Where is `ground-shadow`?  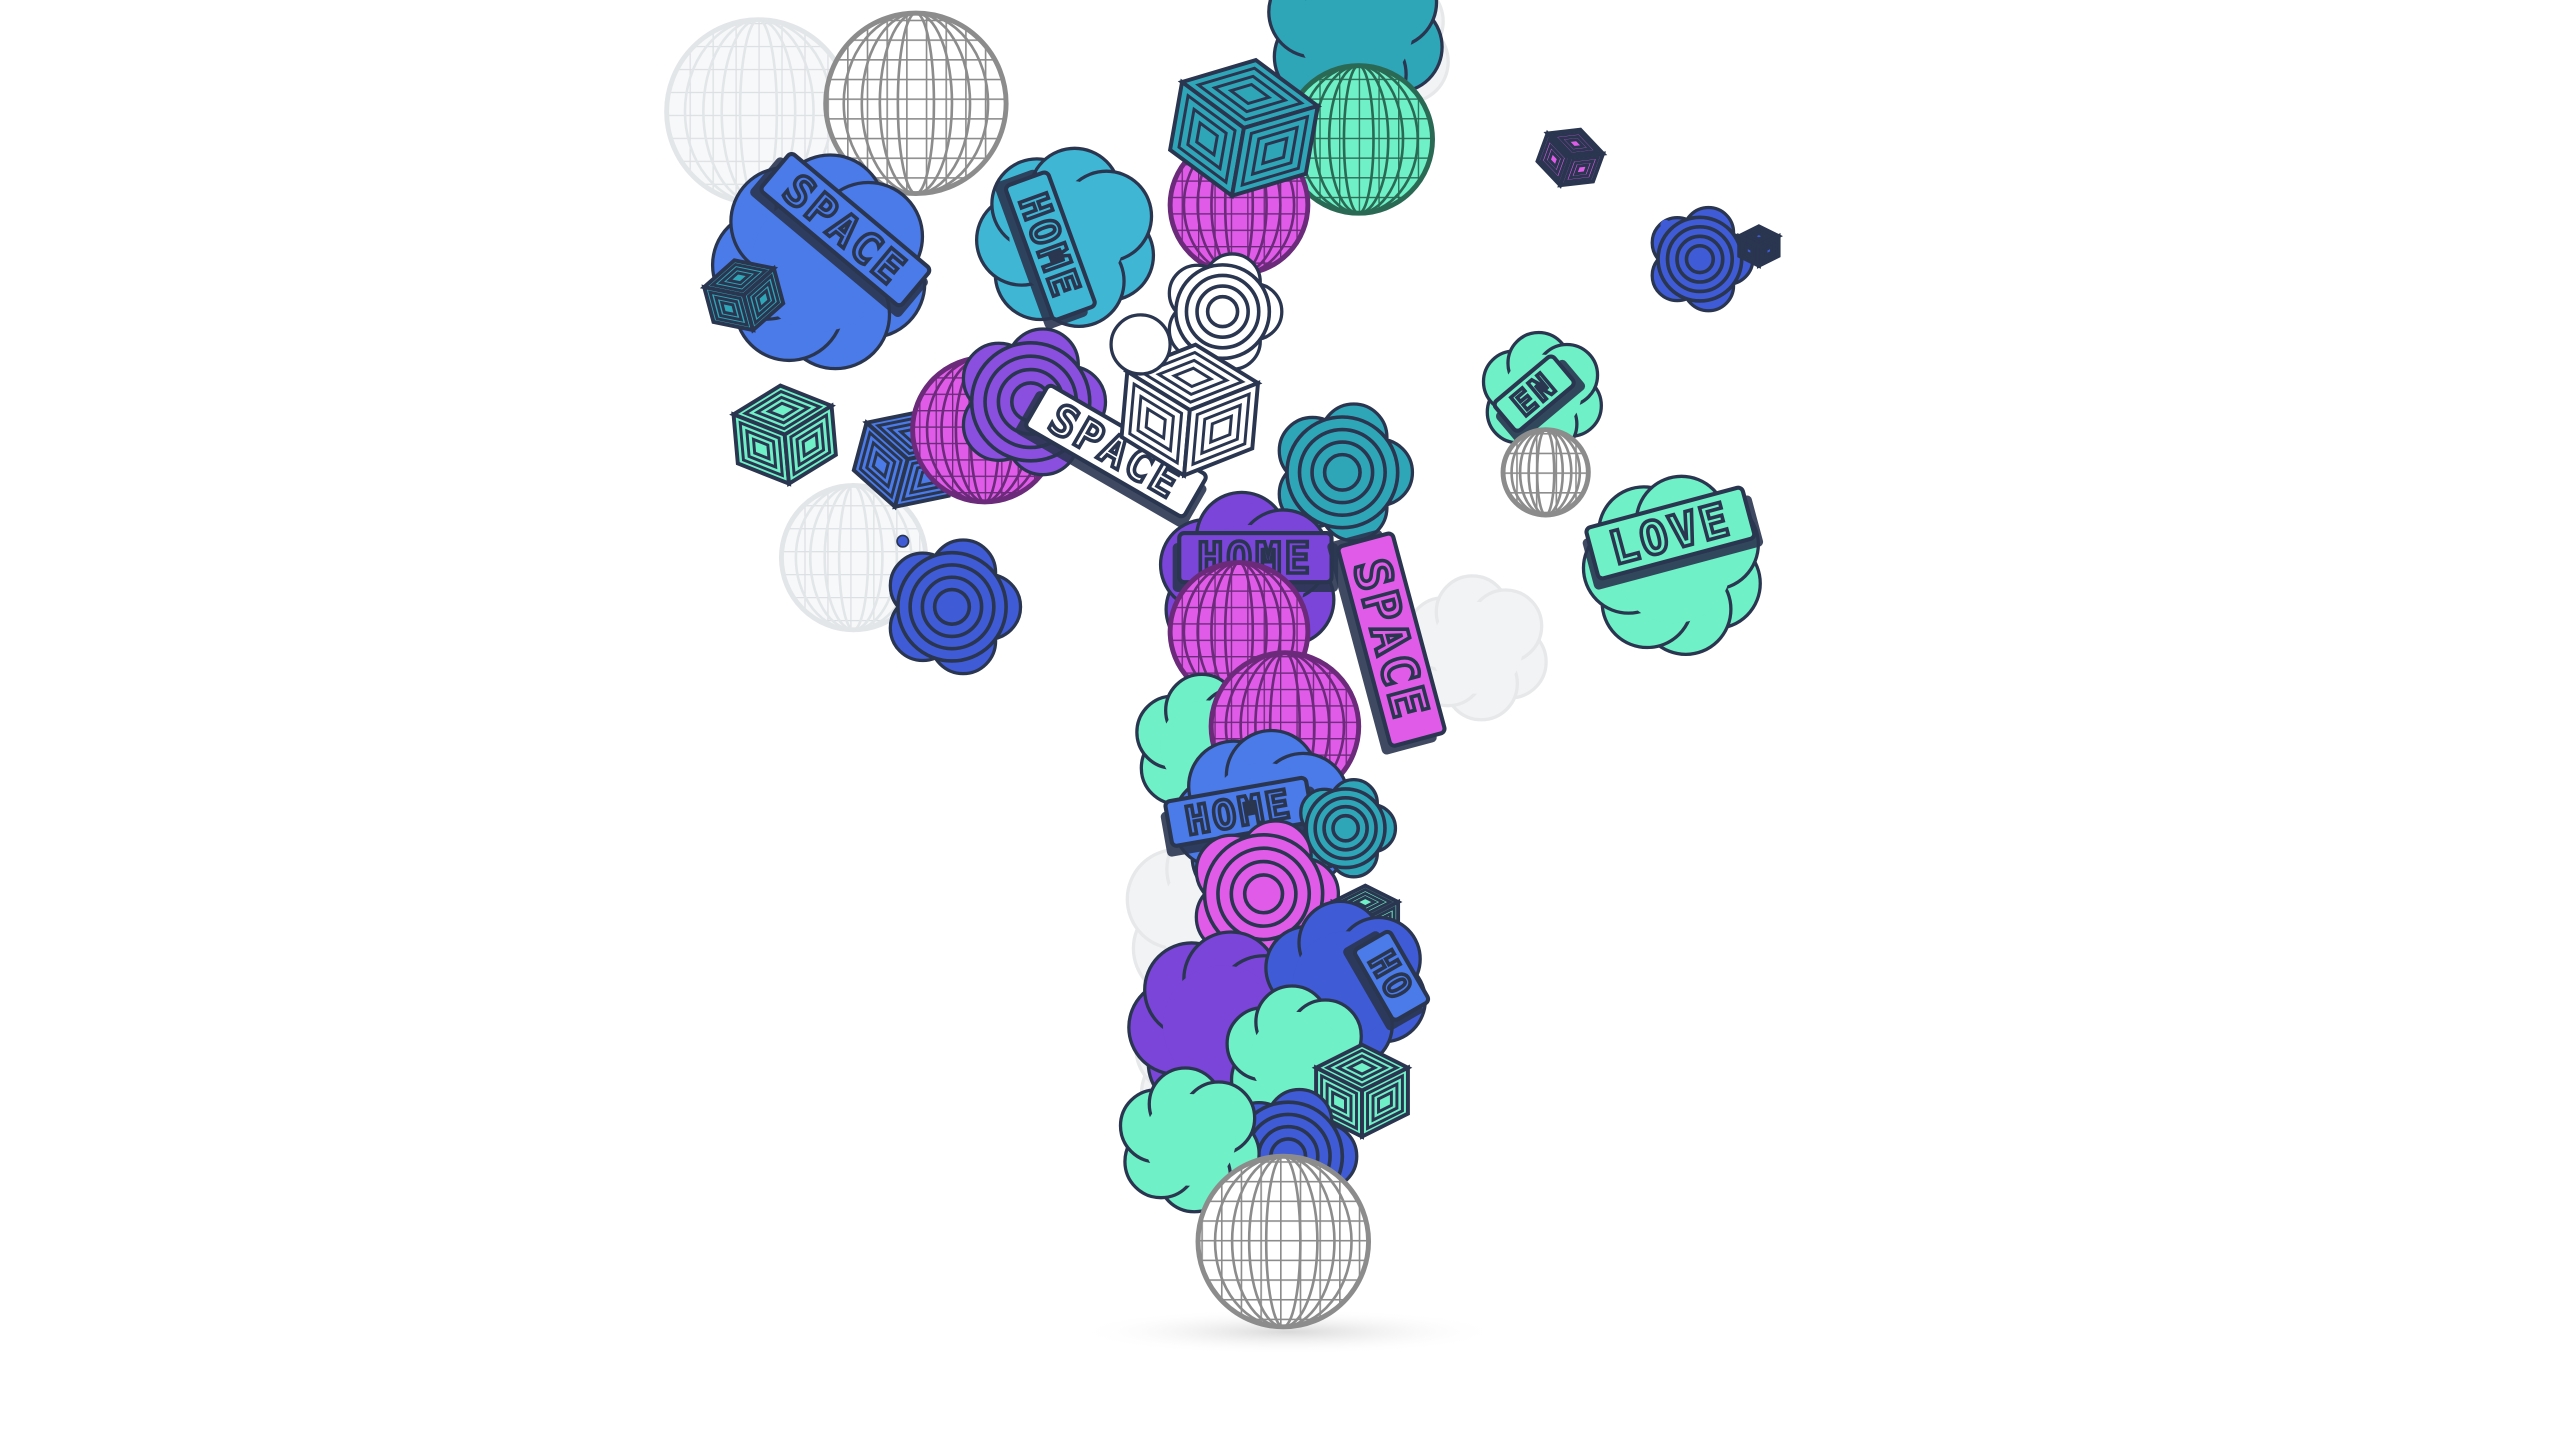
ground-shadow is located at coordinates (1288, 1331).